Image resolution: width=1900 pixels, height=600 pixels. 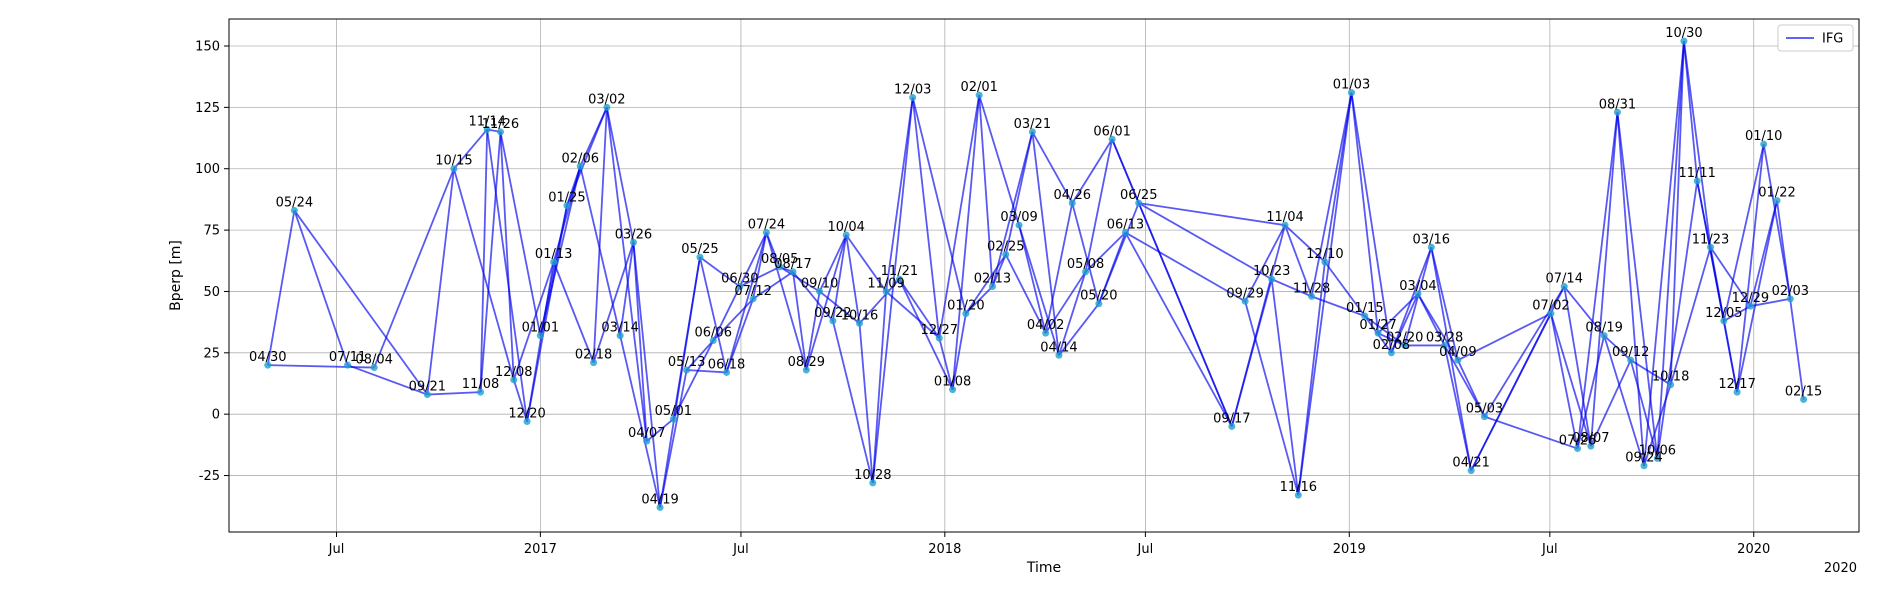 I want to click on acquisition-label-89: 12/29, so click(x=1750, y=298).